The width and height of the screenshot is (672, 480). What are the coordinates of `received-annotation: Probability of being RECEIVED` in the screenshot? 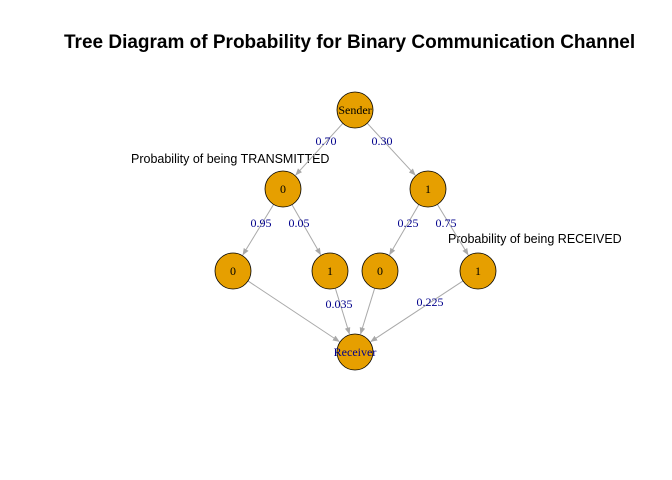 It's located at (535, 239).